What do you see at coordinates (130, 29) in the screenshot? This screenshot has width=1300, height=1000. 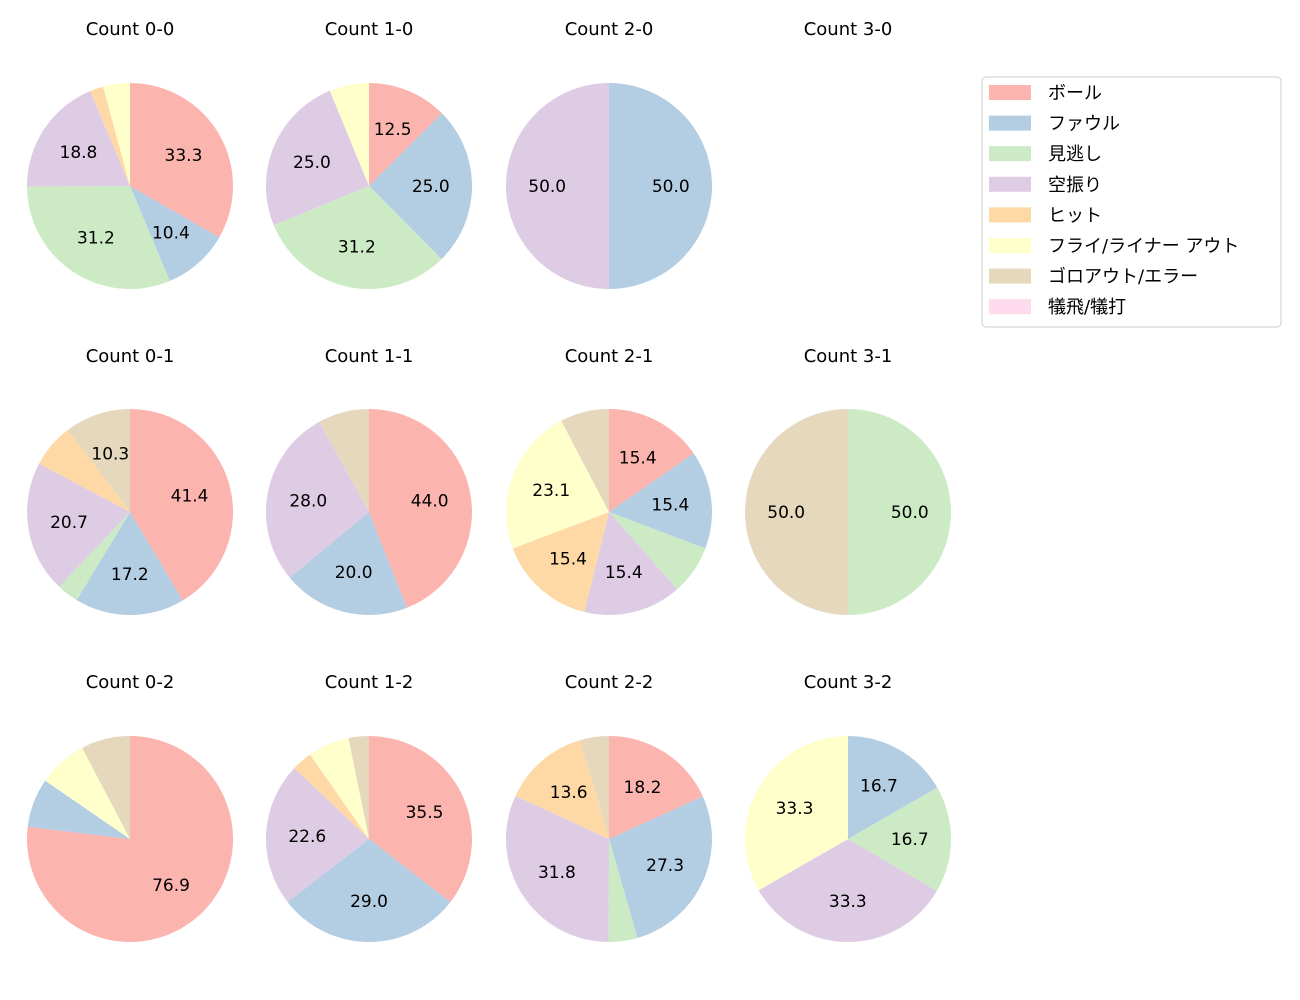 I see `pie-title: Count 0-0` at bounding box center [130, 29].